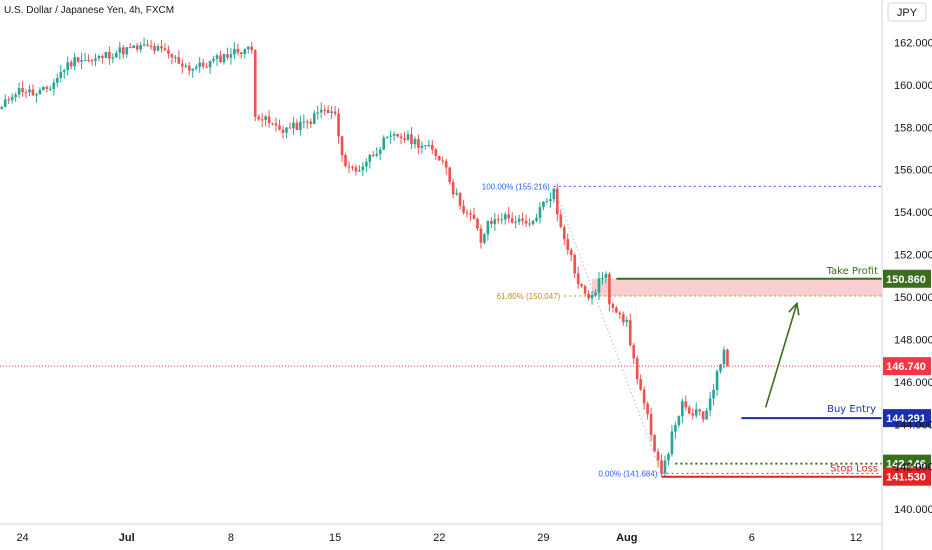 This screenshot has width=932, height=550. What do you see at coordinates (543, 538) in the screenshot?
I see `x-tick-label: 29` at bounding box center [543, 538].